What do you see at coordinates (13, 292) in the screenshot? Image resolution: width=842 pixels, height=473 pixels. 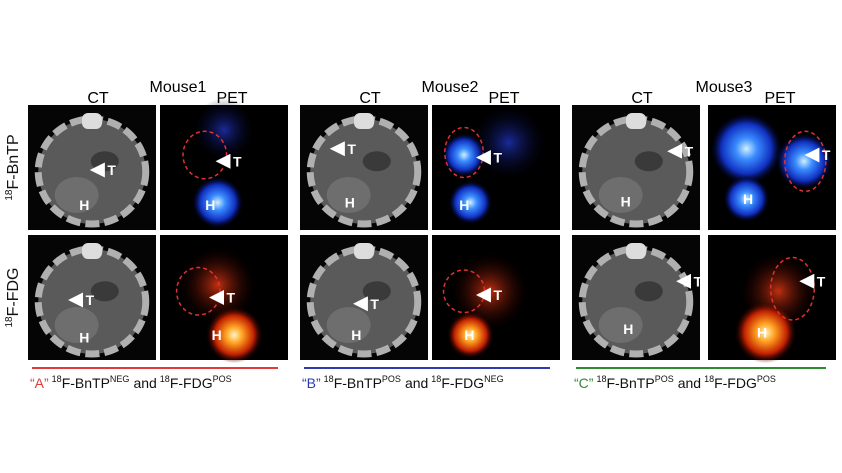 I see `row-label-text: F-FDG` at bounding box center [13, 292].